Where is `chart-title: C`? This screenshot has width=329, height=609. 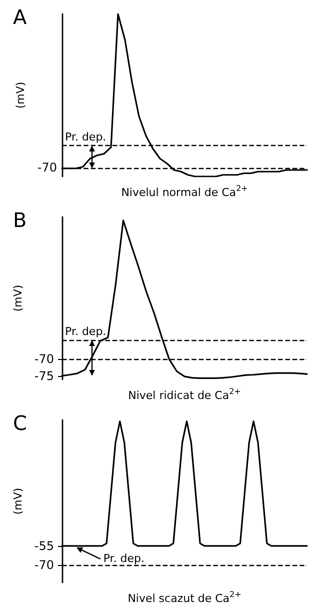
chart-title: C is located at coordinates (20, 423).